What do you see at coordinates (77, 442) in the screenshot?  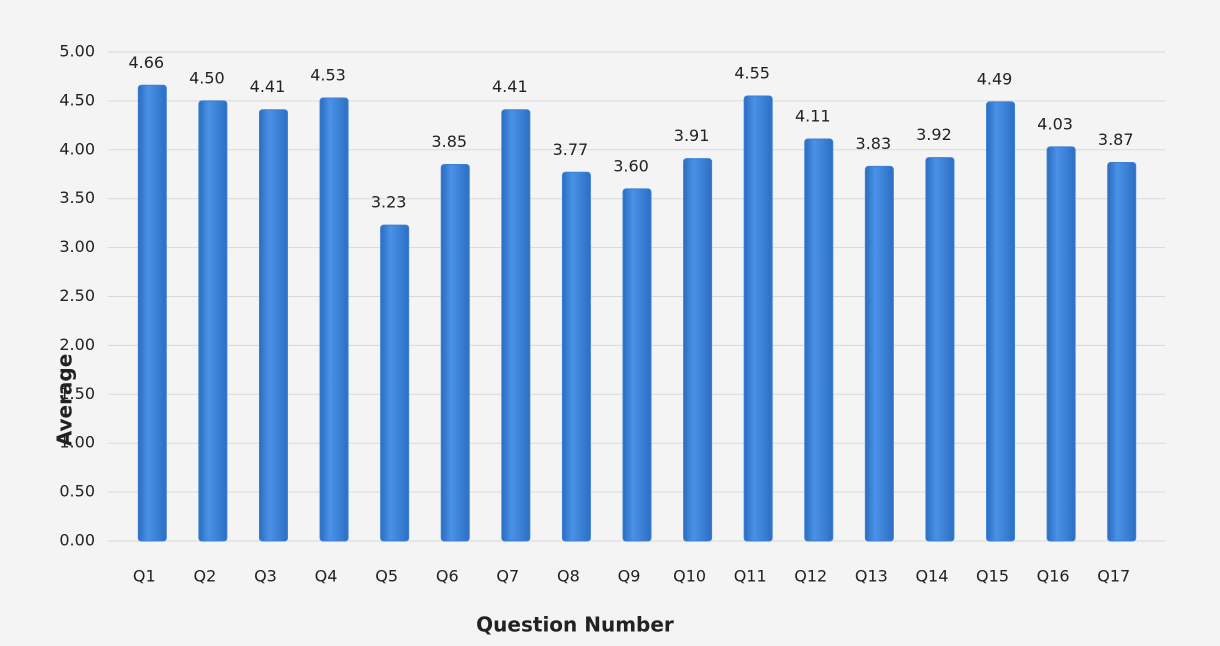 I see `y-tick-label: 1.00` at bounding box center [77, 442].